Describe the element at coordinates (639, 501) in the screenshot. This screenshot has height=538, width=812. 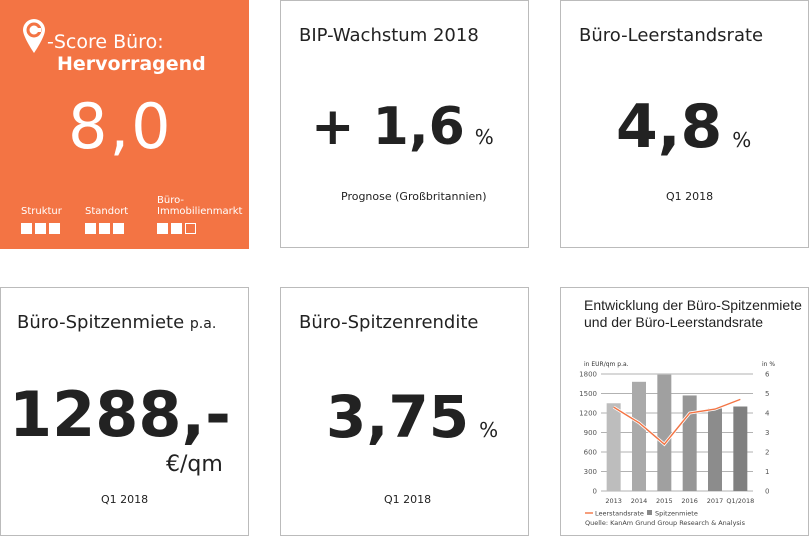
I see `x-tick: 2014` at that location.